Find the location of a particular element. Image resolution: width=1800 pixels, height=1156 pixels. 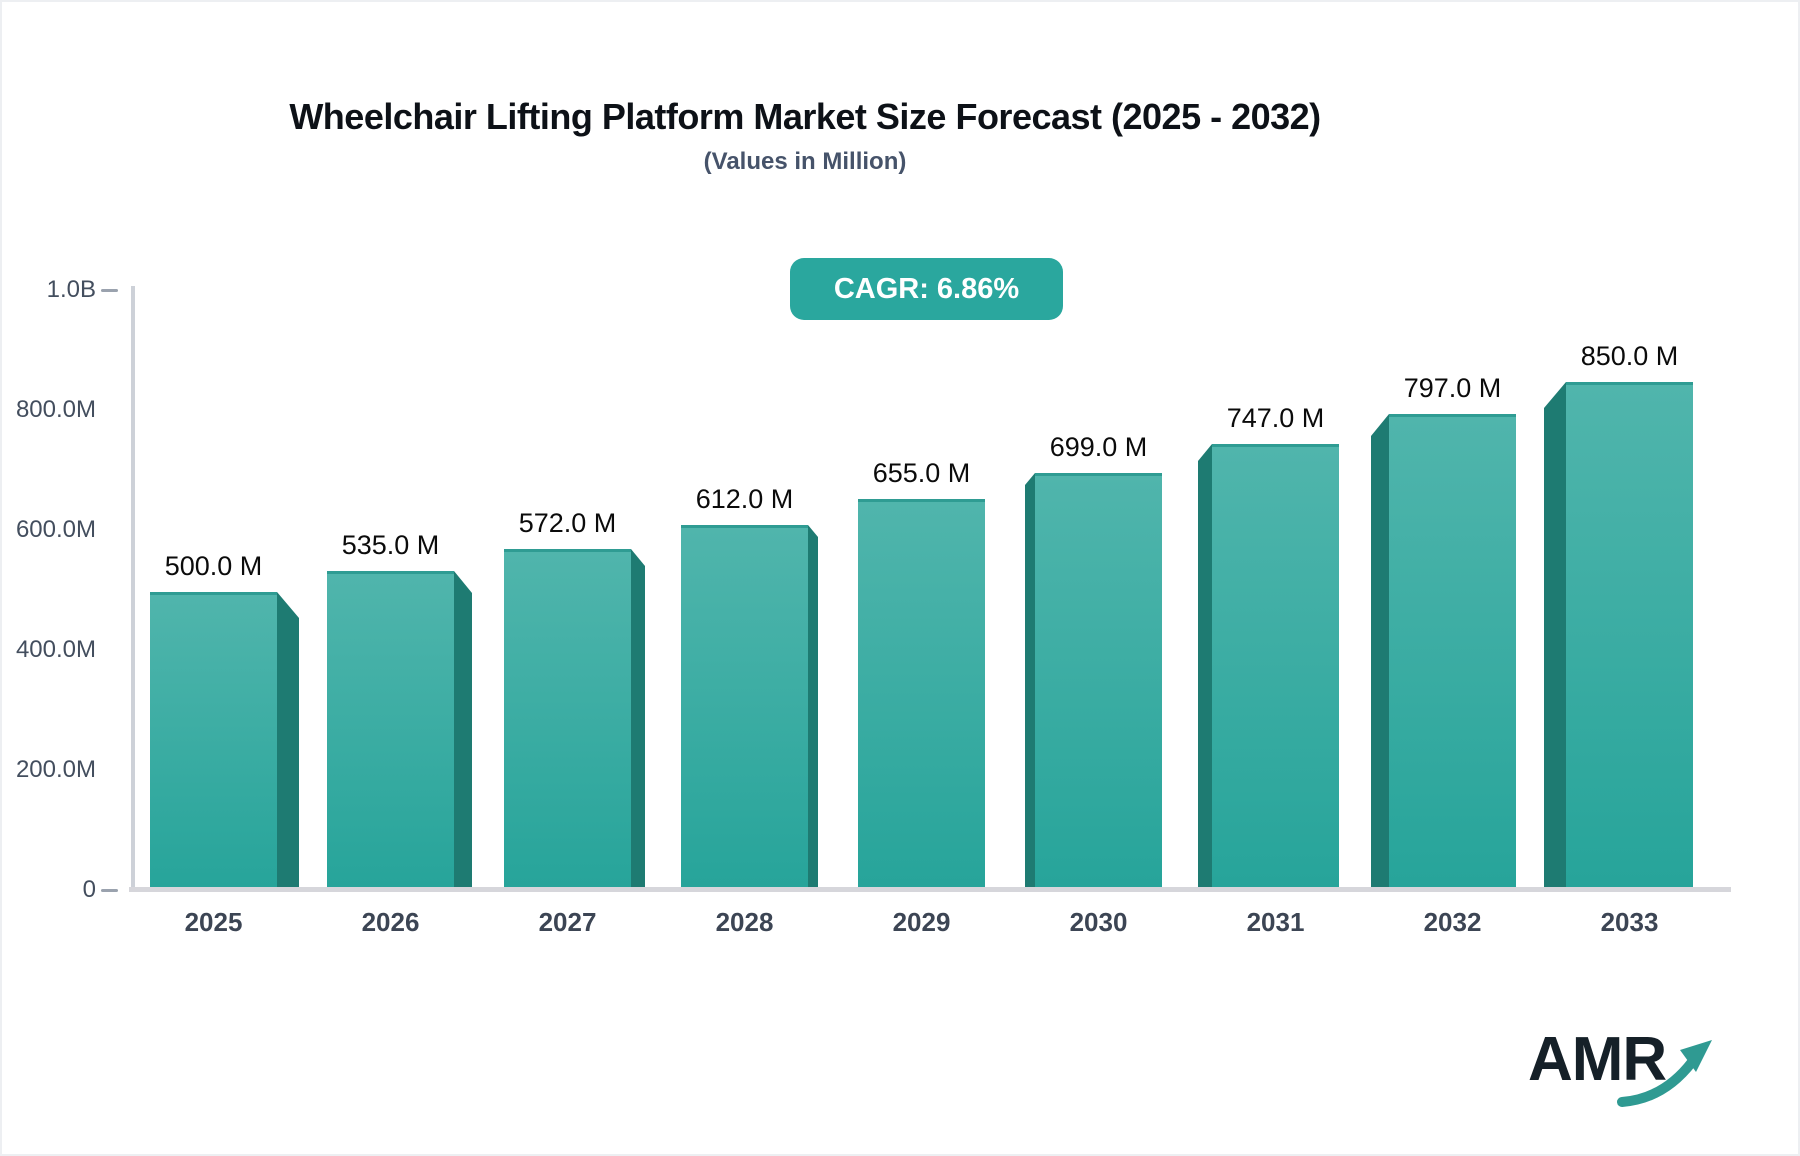

y-tick-label: 200.0M is located at coordinates (55, 769).